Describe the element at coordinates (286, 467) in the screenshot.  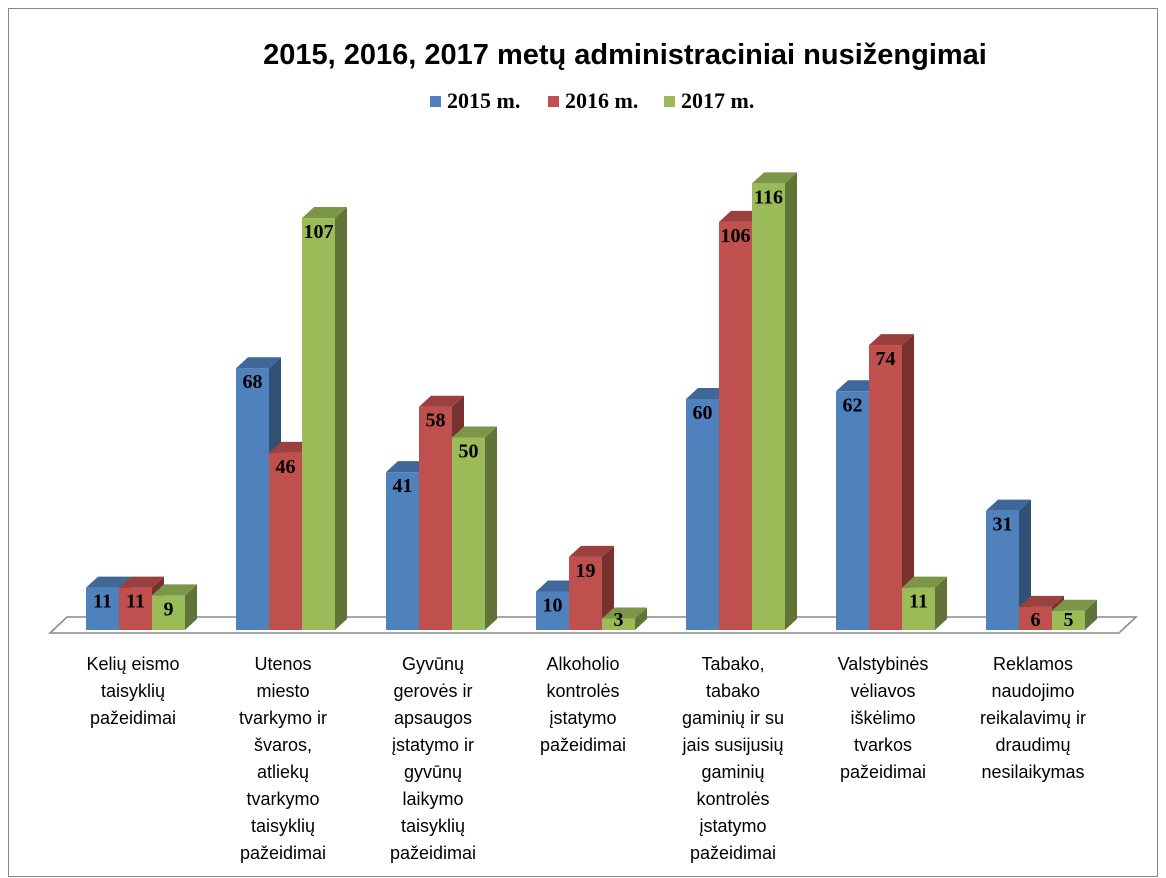
I see `data-label-2016-m-category-2: 46` at that location.